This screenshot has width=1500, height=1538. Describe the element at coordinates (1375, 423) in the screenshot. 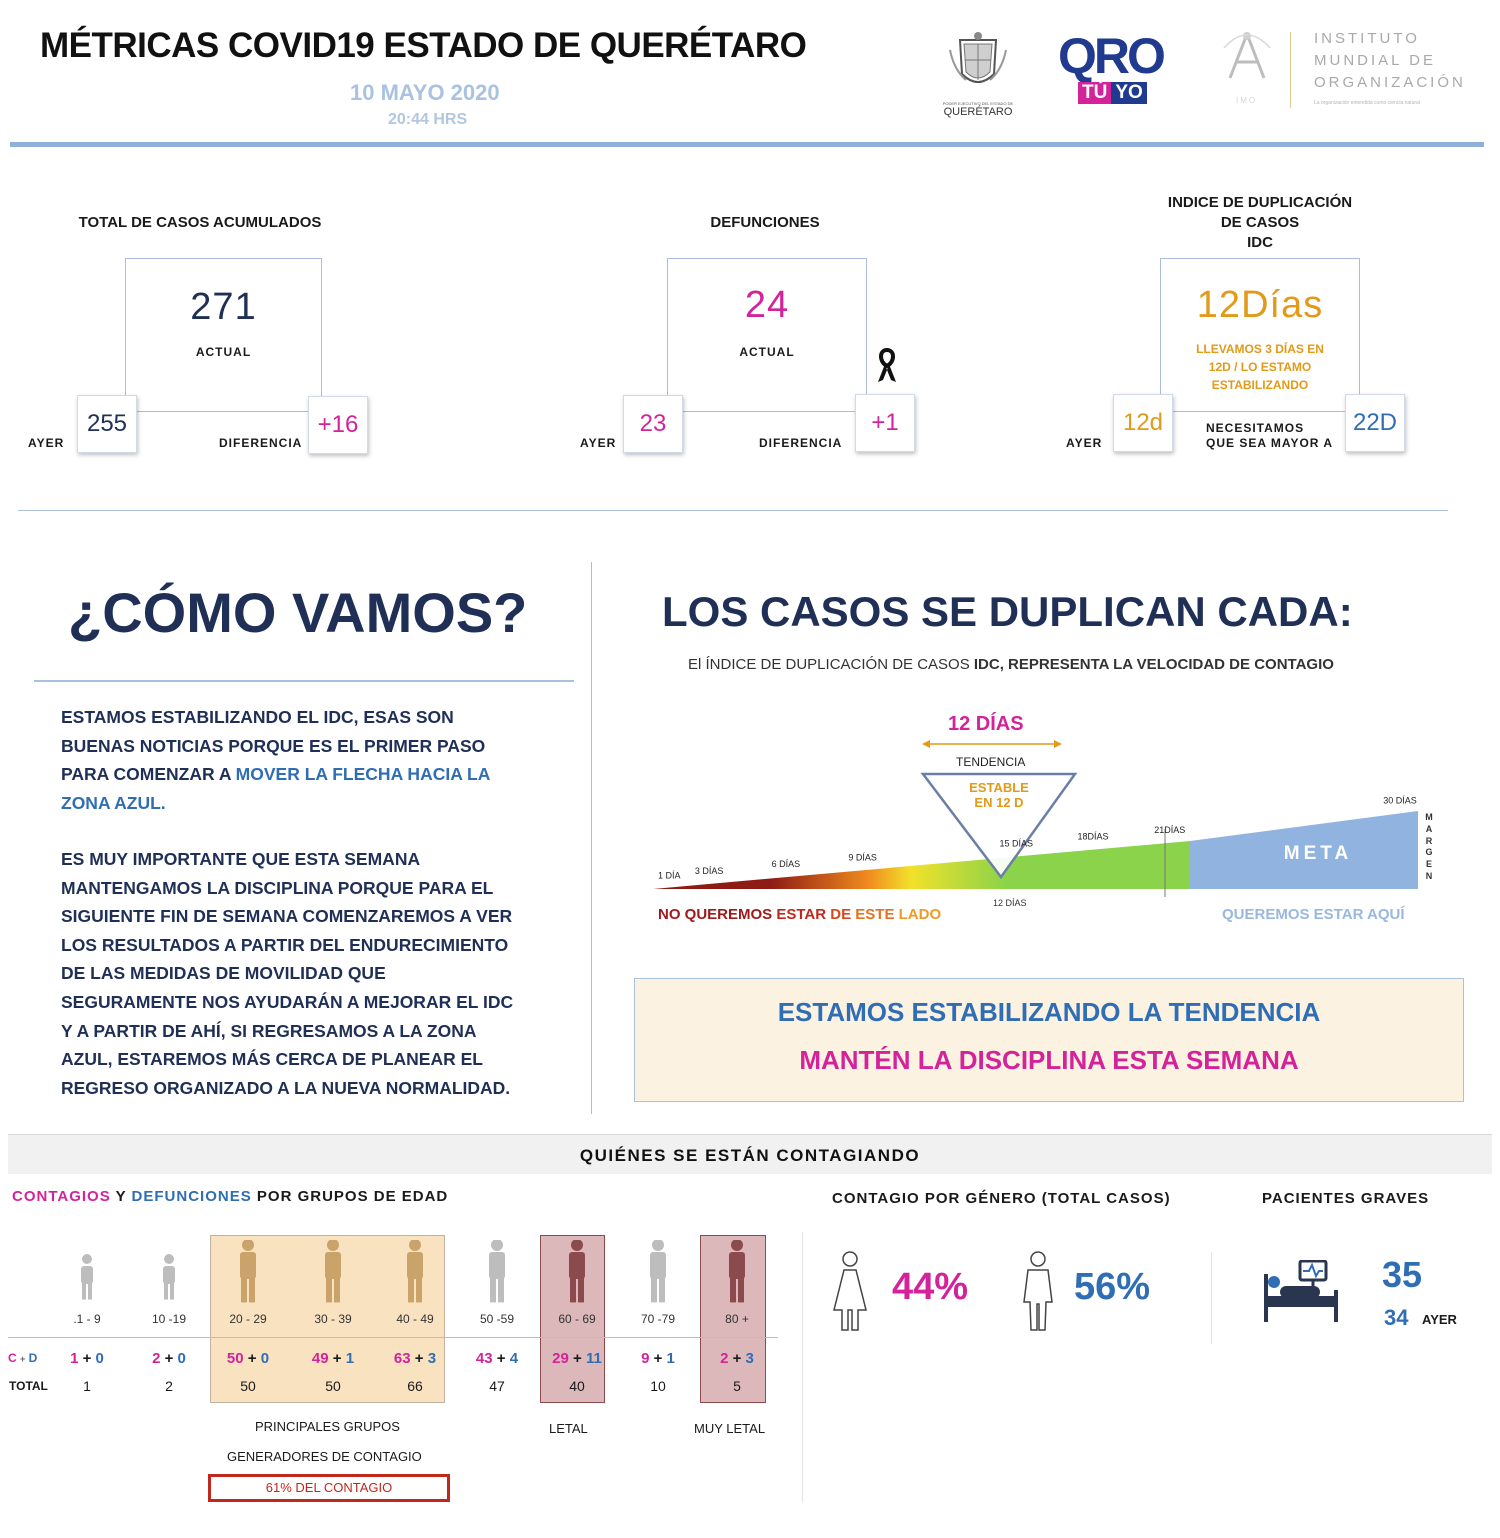

I see `idc-target-box: 22D` at that location.